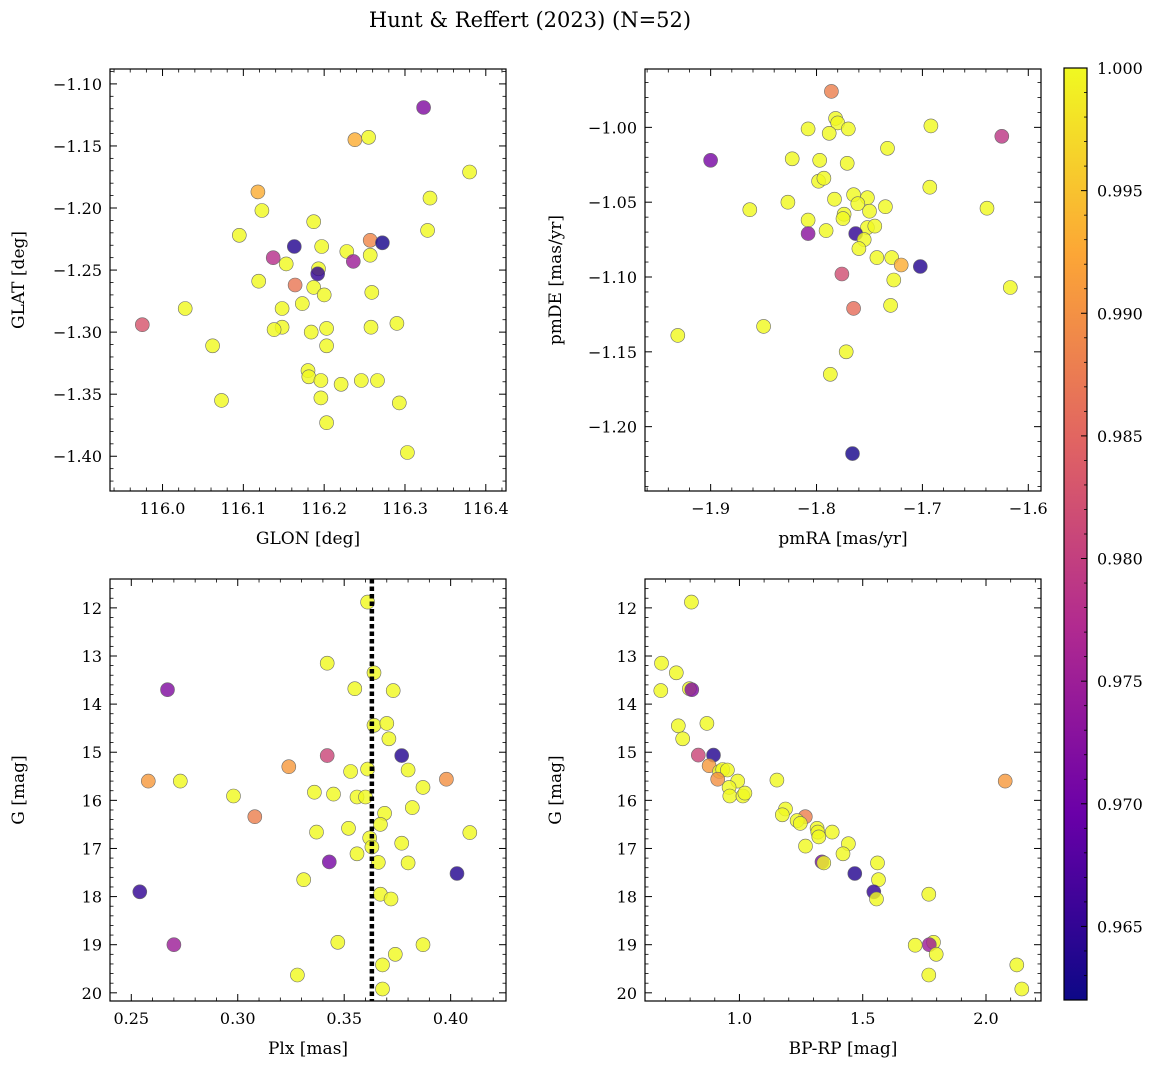  What do you see at coordinates (243, 508) in the screenshot?
I see `x-tick-label: 116.1` at bounding box center [243, 508].